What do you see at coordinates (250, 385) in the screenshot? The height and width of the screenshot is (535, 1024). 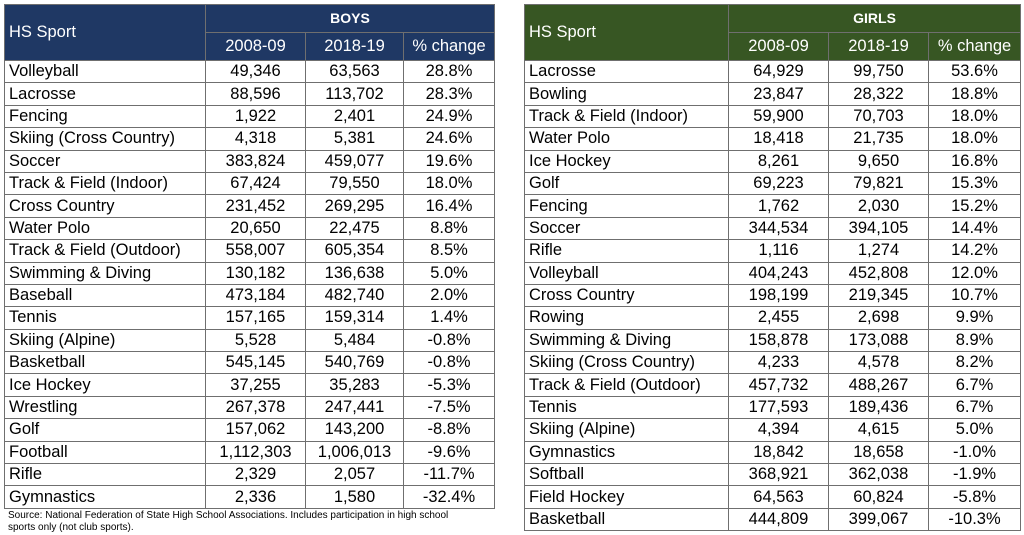 I see `table-row: Ice Hockey 37,255 35,283 -5.3%` at bounding box center [250, 385].